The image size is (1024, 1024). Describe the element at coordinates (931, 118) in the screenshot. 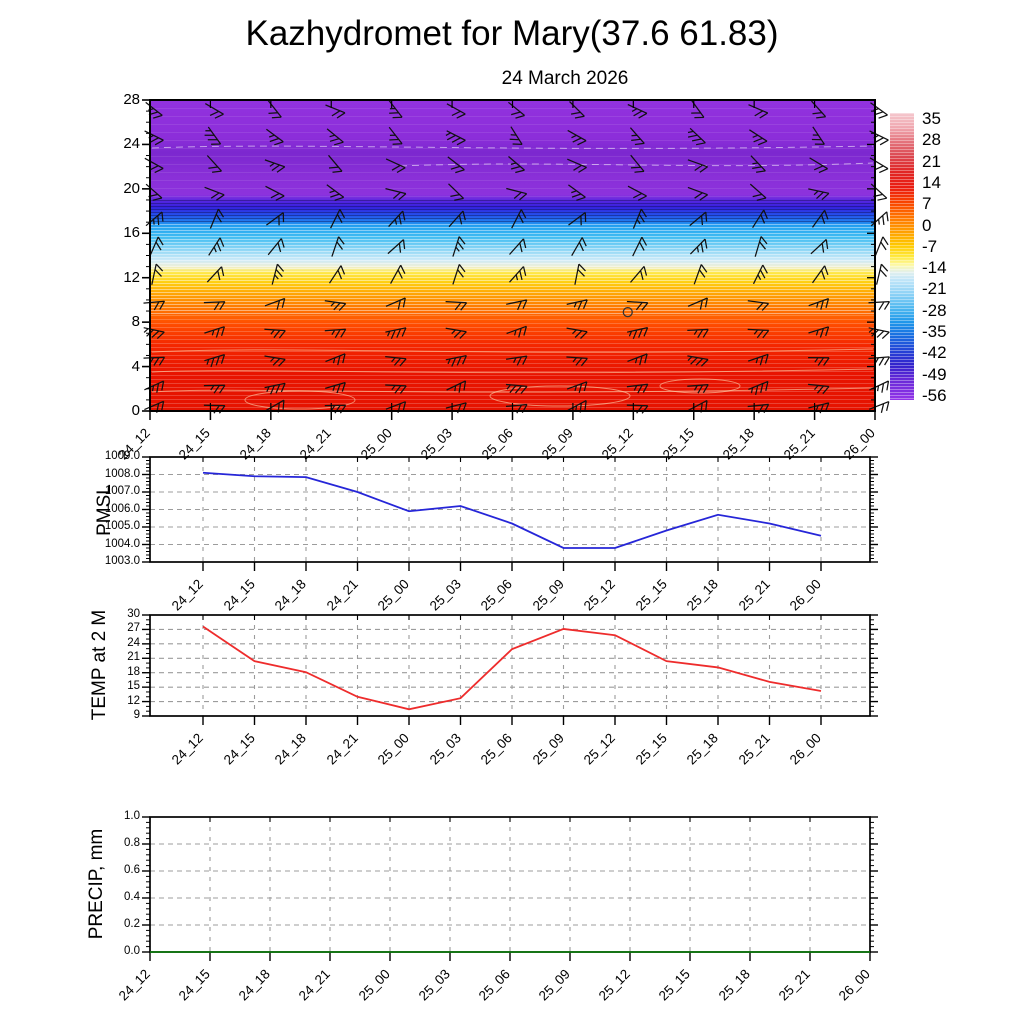

I see `colorbar-label: 35` at that location.